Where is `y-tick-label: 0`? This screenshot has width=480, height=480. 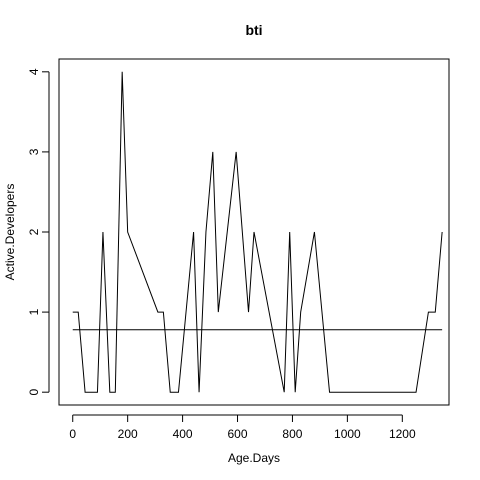
y-tick-label: 0 is located at coordinates (34, 392).